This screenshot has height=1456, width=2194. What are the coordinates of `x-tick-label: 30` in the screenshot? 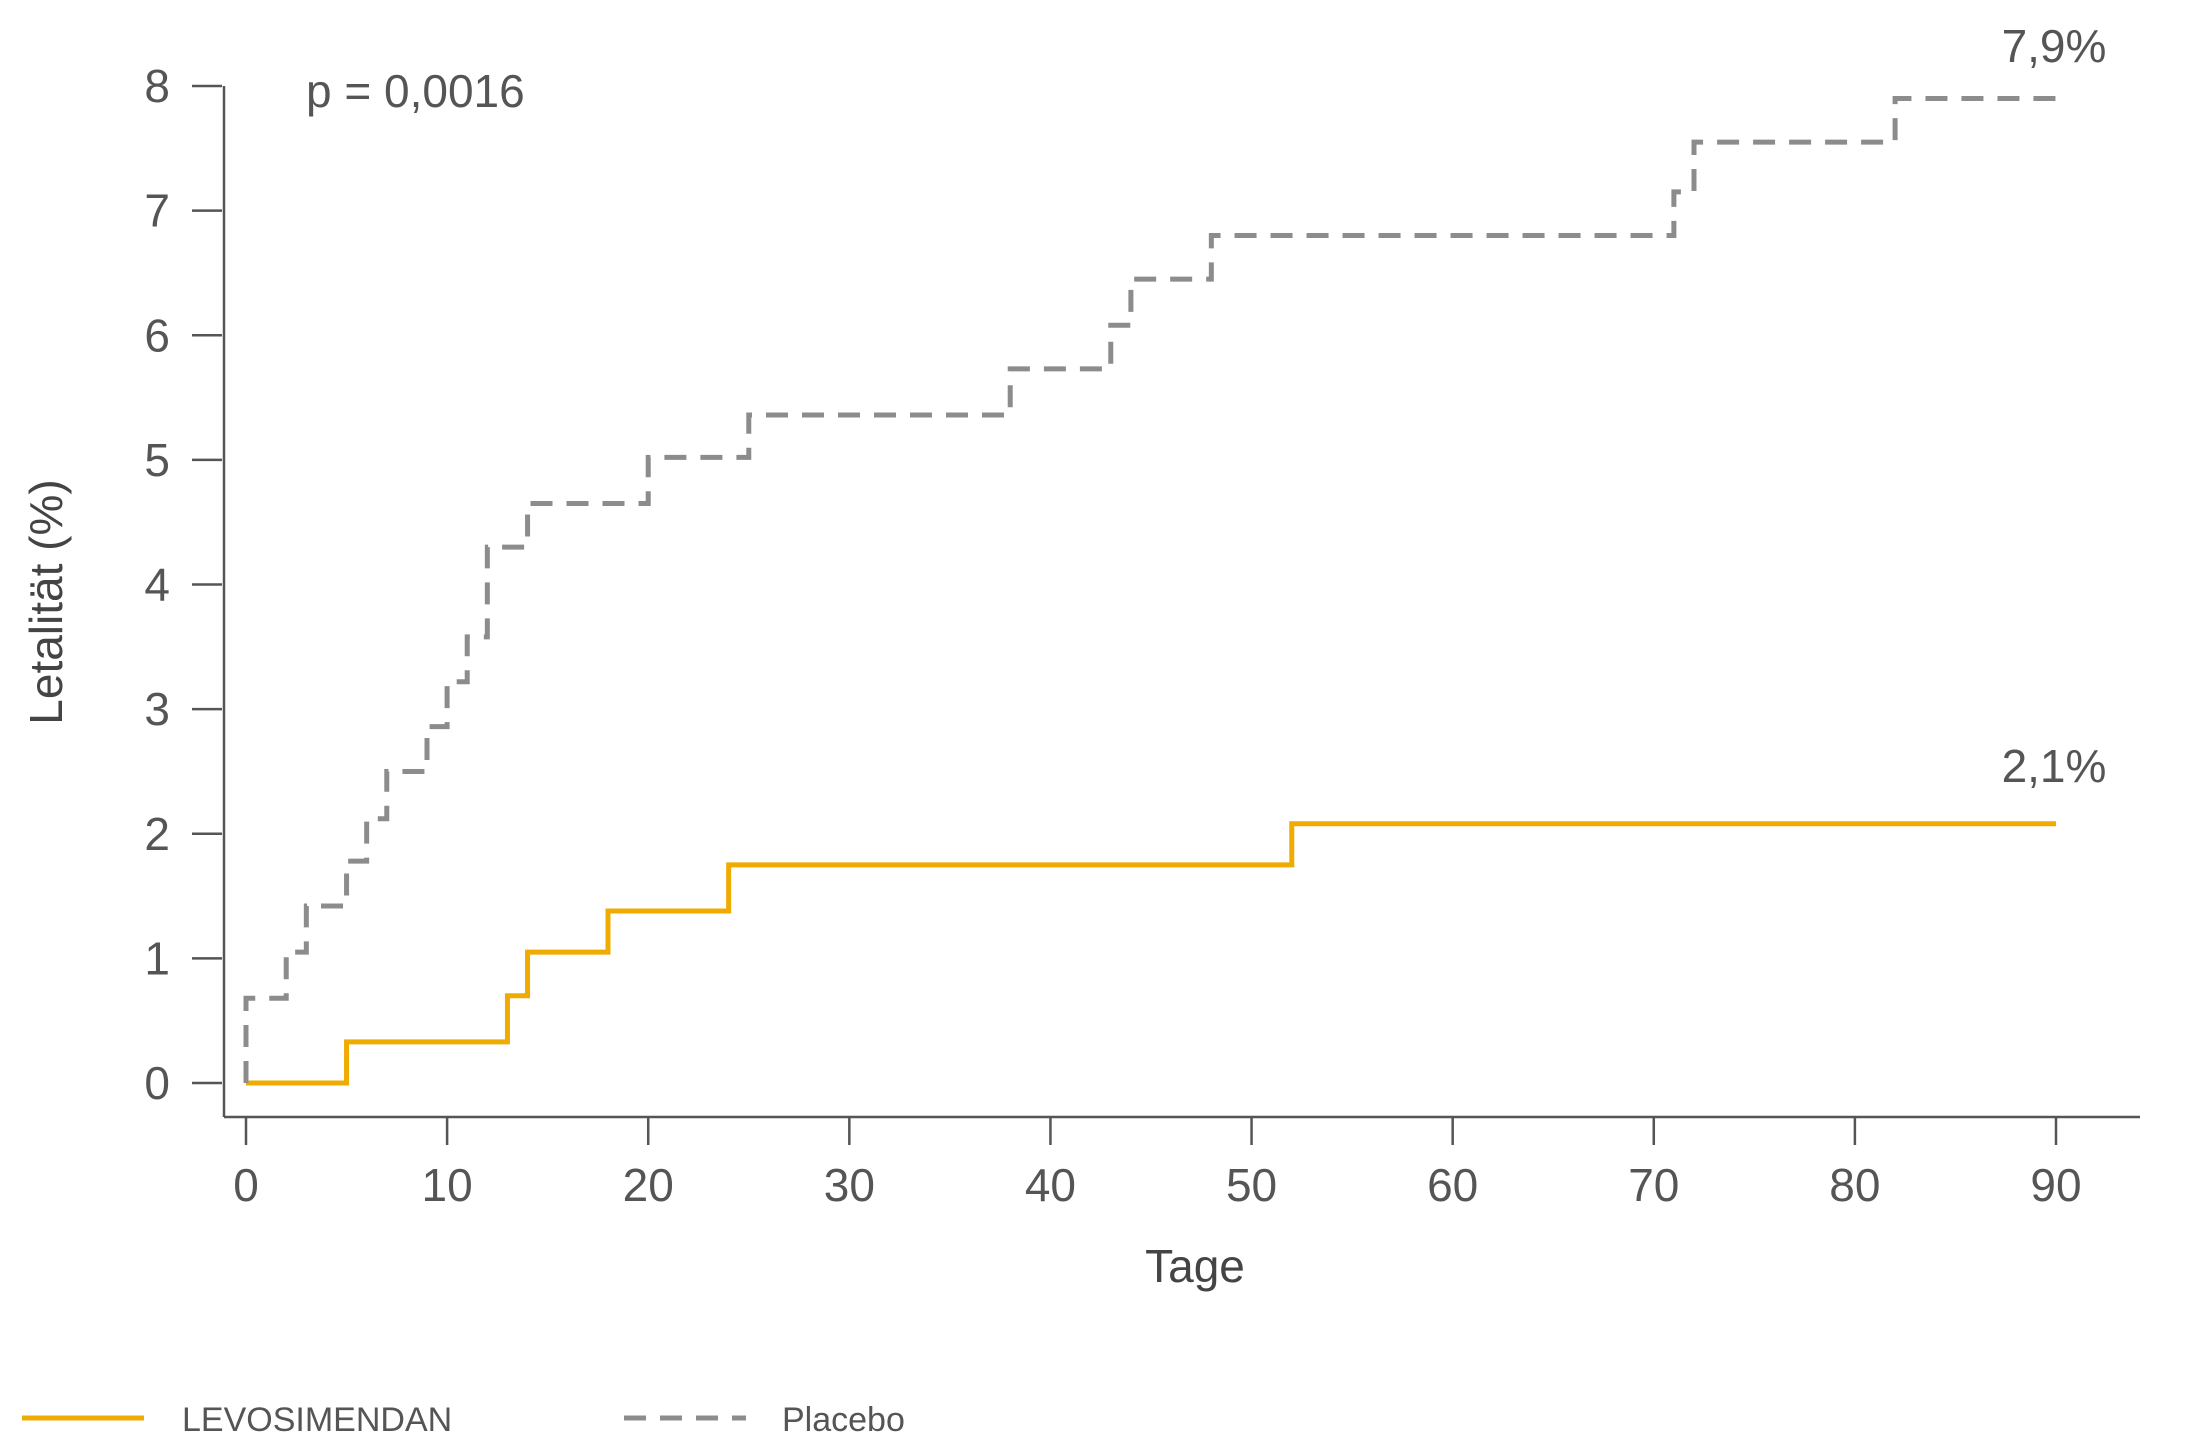 It's located at (849, 1185).